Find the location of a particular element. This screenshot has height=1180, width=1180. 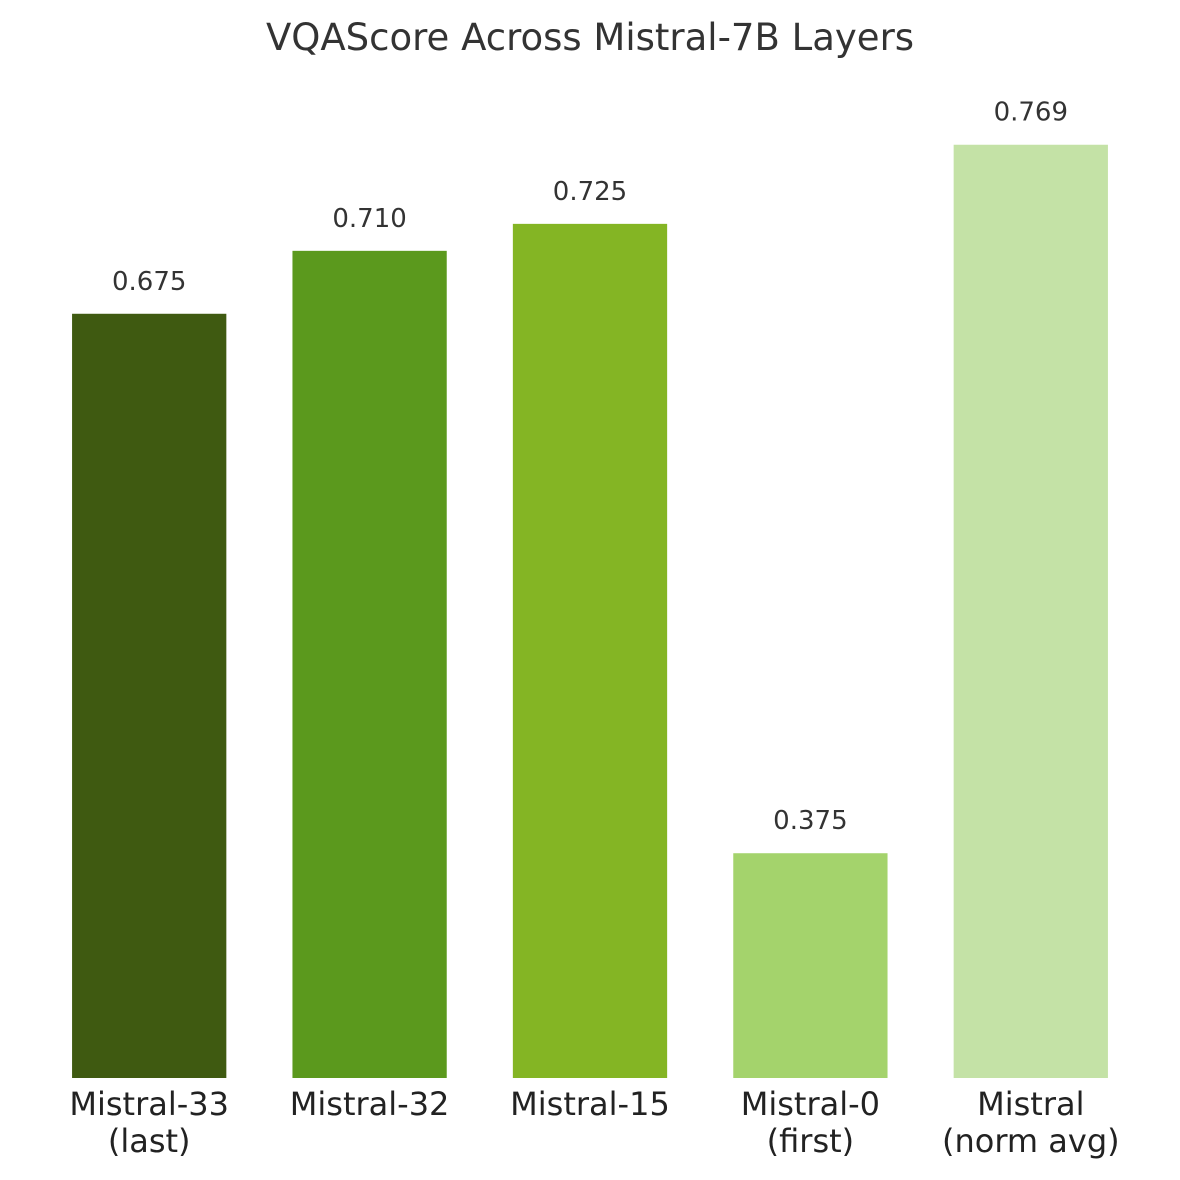

value-label: 0.769 is located at coordinates (1031, 113).